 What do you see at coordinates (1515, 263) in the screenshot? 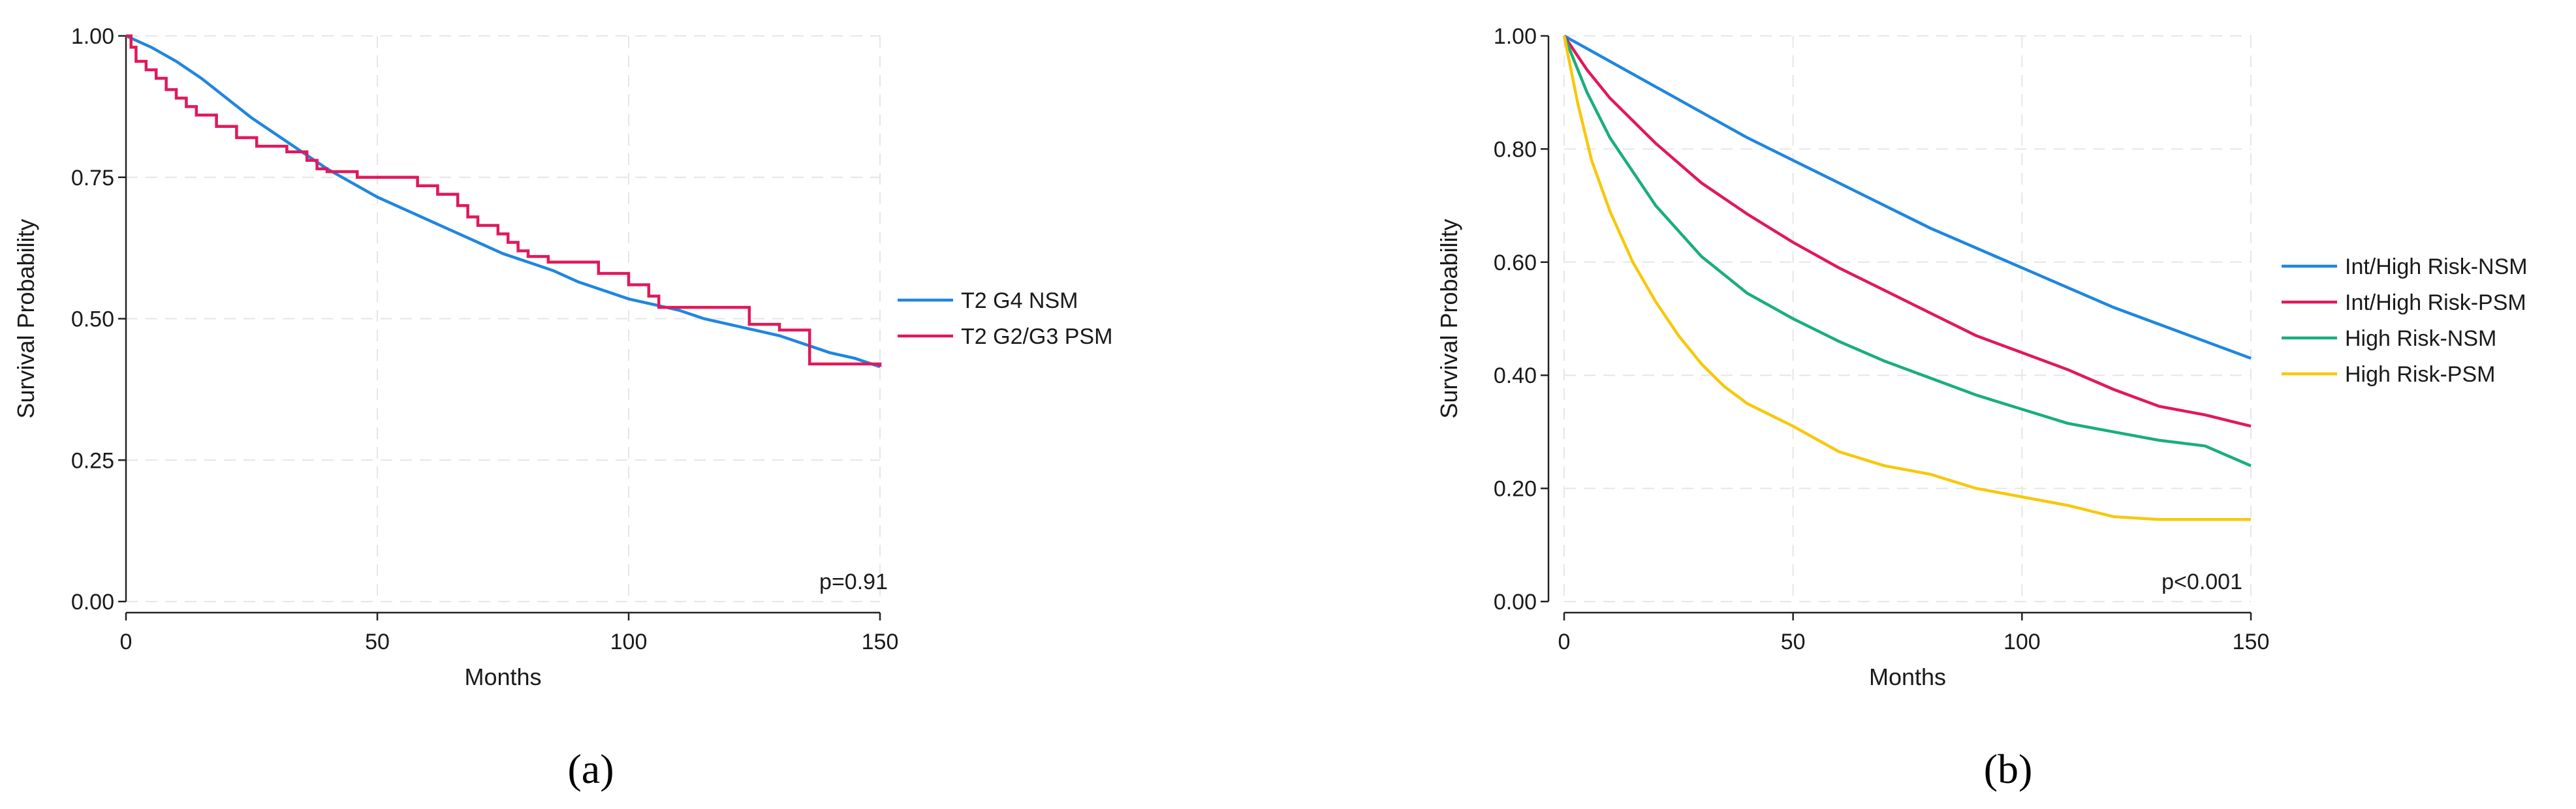
I see `y-tick-label: 0.60` at bounding box center [1515, 263].